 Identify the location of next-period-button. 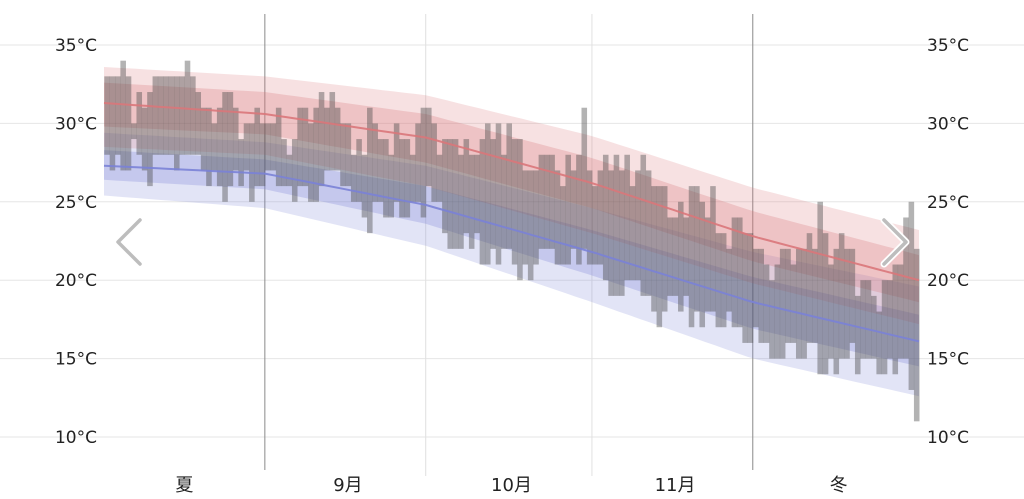
(895, 242).